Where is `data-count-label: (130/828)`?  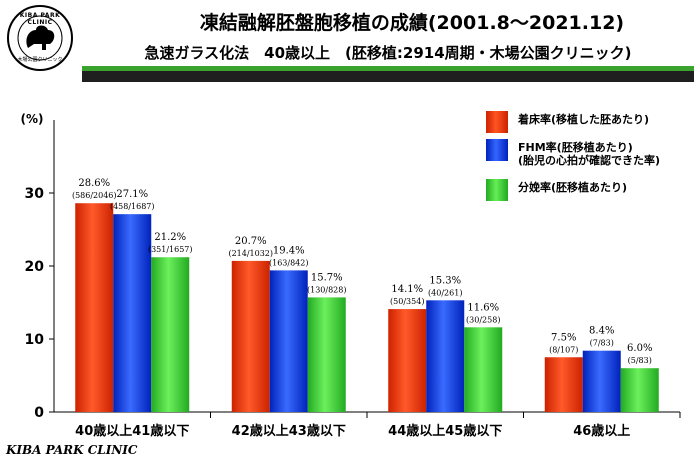
data-count-label: (130/828) is located at coordinates (326, 289).